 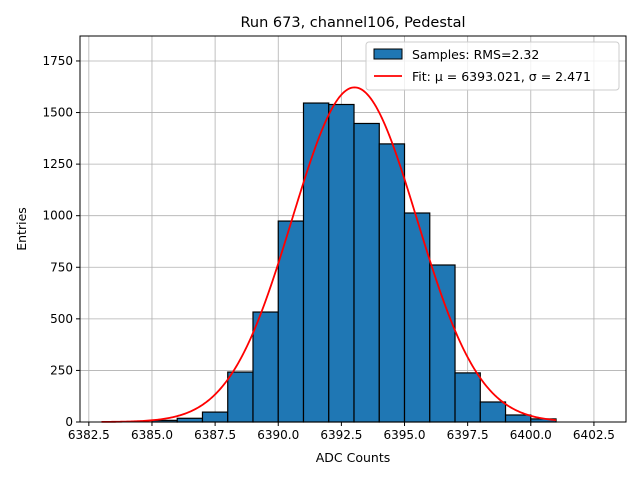 I want to click on legend-patch-samples, so click(x=388, y=54).